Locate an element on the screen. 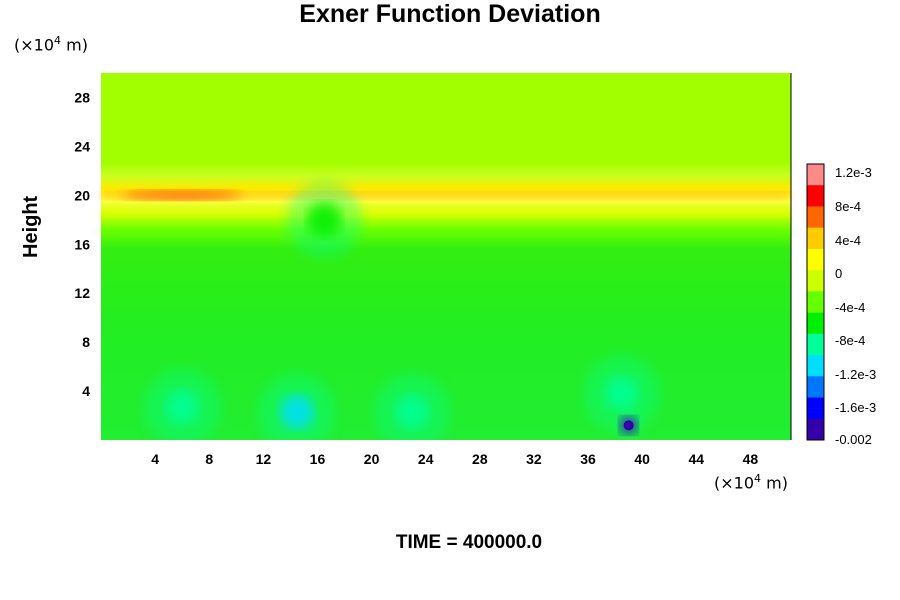  feature-core is located at coordinates (628, 425).